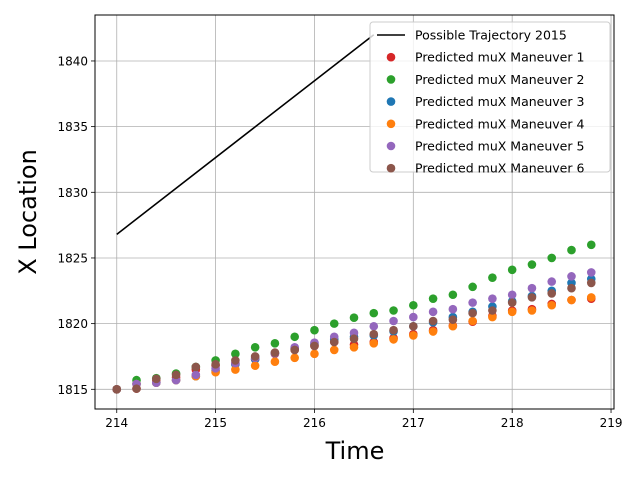 Image resolution: width=640 pixels, height=484 pixels. Describe the element at coordinates (72, 390) in the screenshot. I see `y-tick-label: 1815` at that location.